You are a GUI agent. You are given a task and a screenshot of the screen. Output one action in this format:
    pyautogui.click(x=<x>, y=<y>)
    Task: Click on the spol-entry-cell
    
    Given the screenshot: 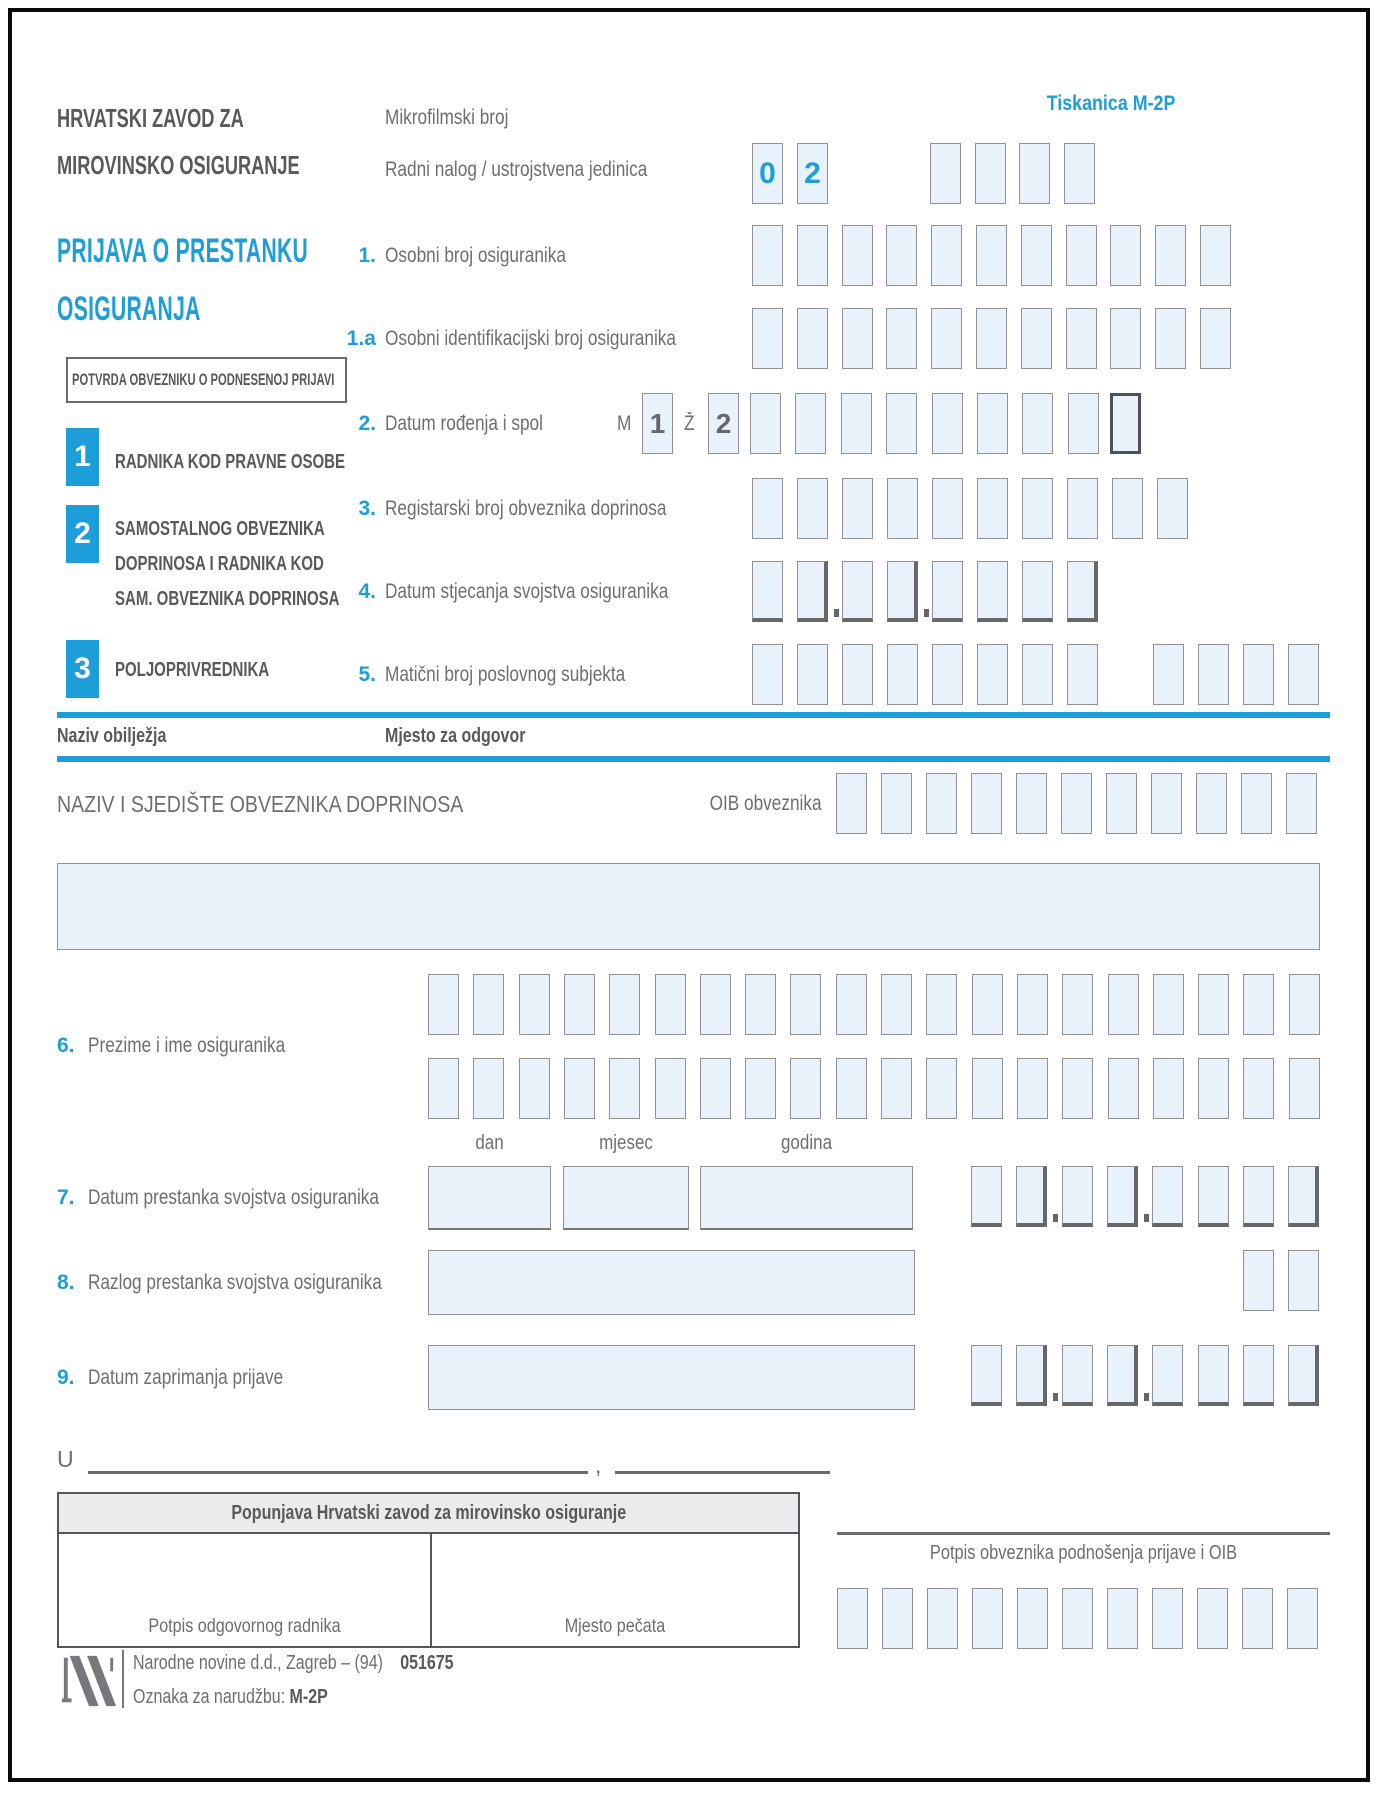 What is the action you would take?
    pyautogui.click(x=1125, y=423)
    